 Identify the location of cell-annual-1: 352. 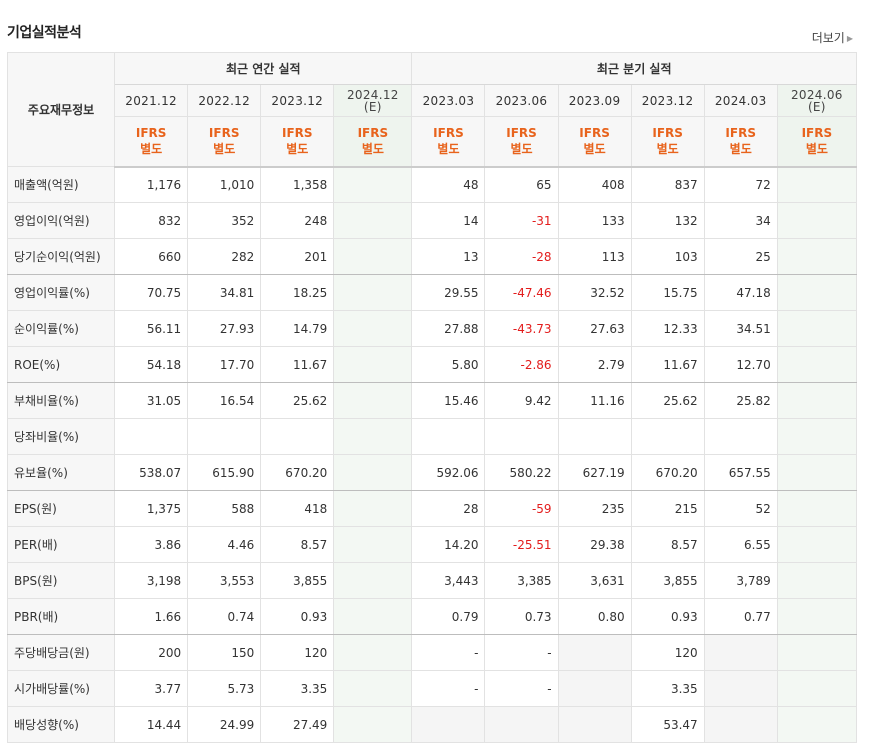
(224, 220).